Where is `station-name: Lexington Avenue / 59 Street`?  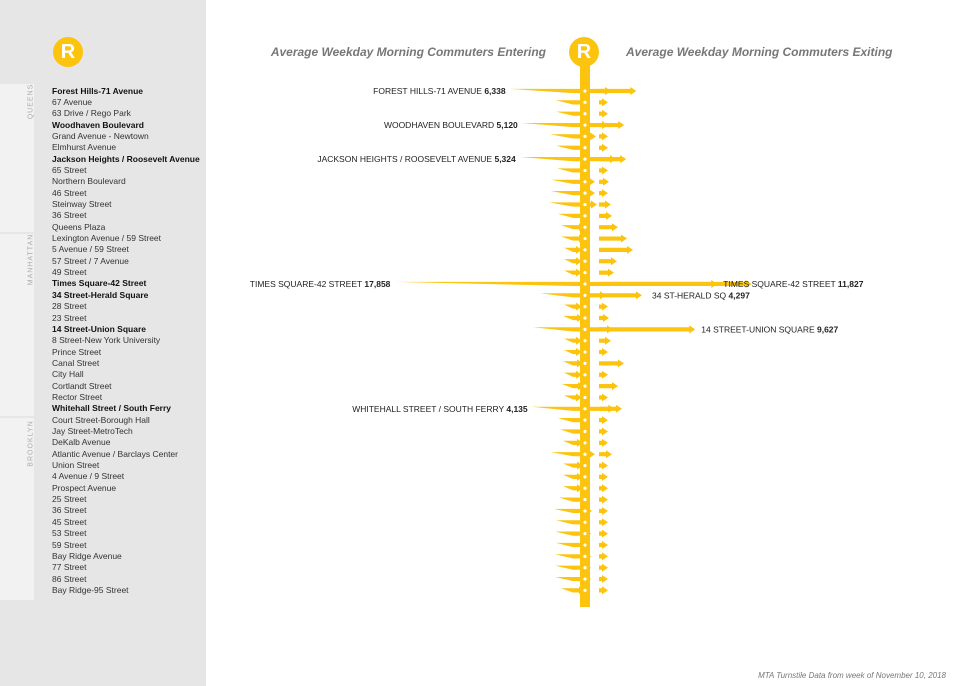
station-name: Lexington Avenue / 59 Street is located at coordinates (107, 238).